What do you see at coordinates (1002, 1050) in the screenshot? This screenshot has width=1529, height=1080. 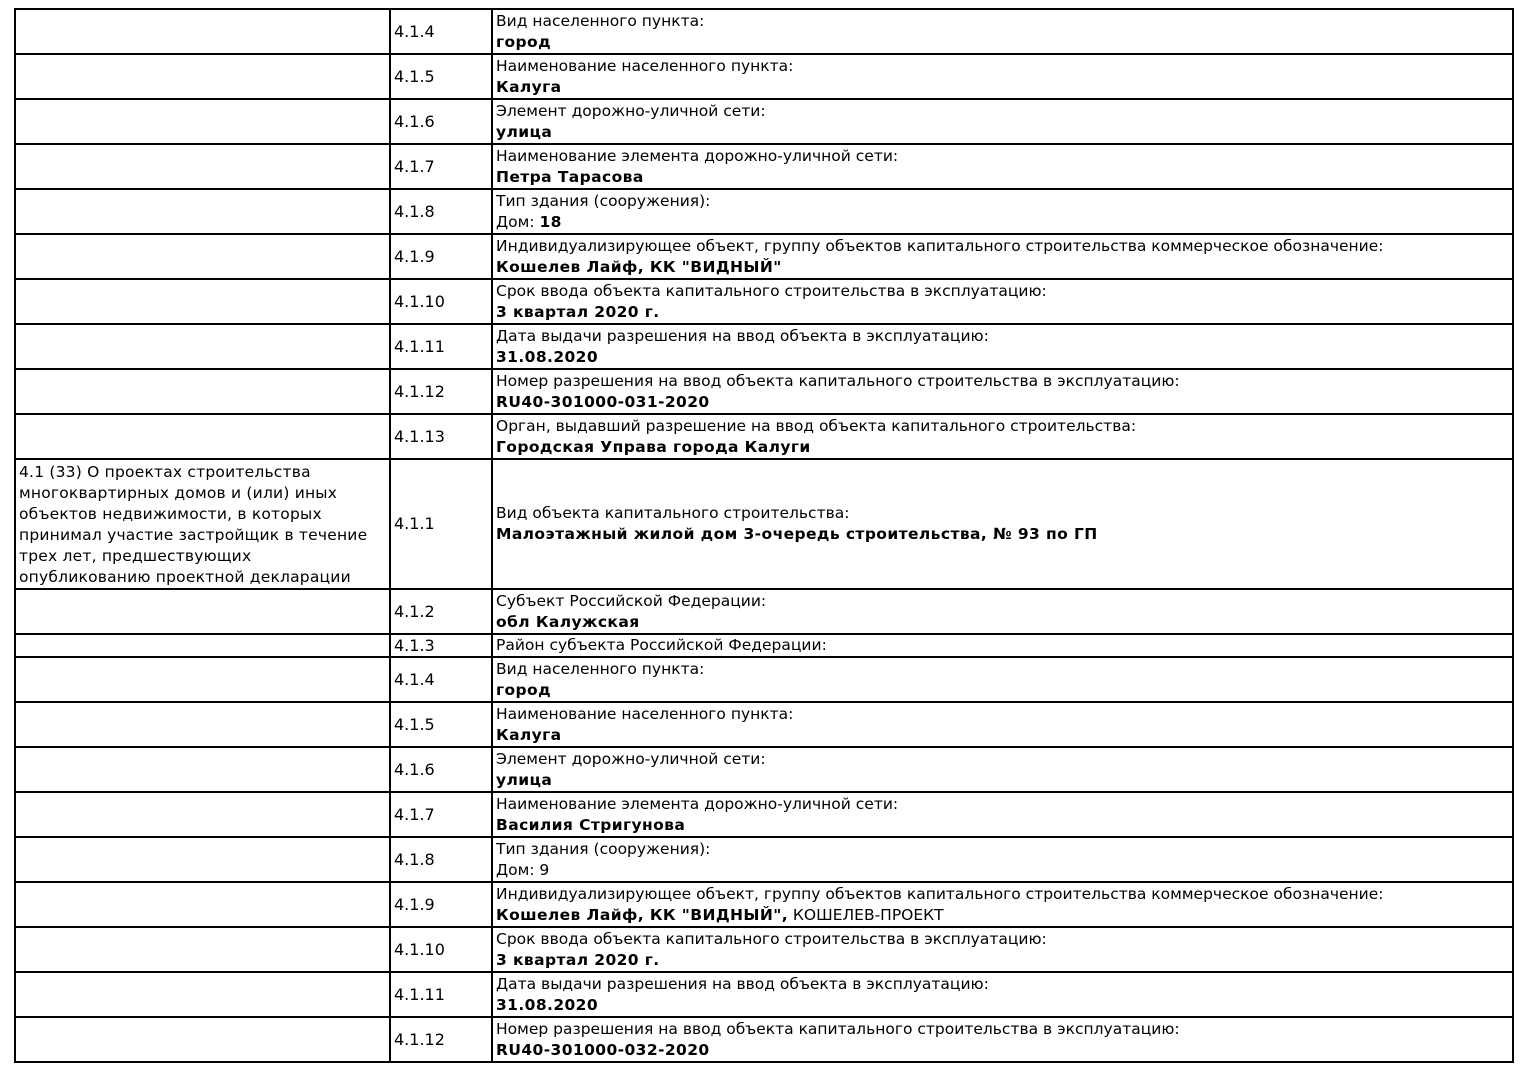 I see `field-value: RU40-301000-032-2020` at bounding box center [1002, 1050].